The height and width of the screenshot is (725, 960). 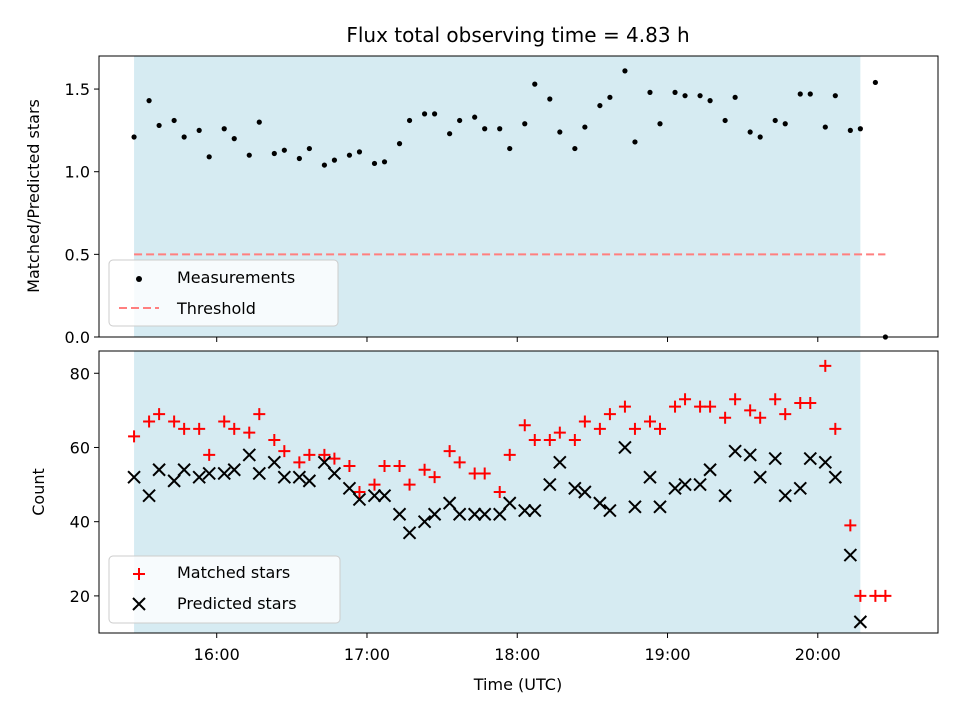 I want to click on legend-measurements-marker, so click(x=139, y=279).